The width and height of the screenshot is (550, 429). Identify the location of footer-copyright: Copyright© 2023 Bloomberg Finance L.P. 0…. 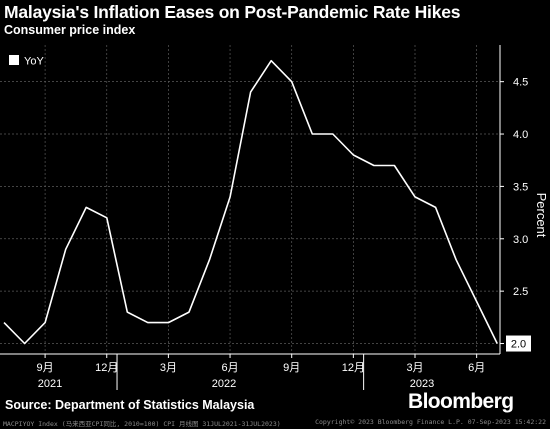
(430, 422).